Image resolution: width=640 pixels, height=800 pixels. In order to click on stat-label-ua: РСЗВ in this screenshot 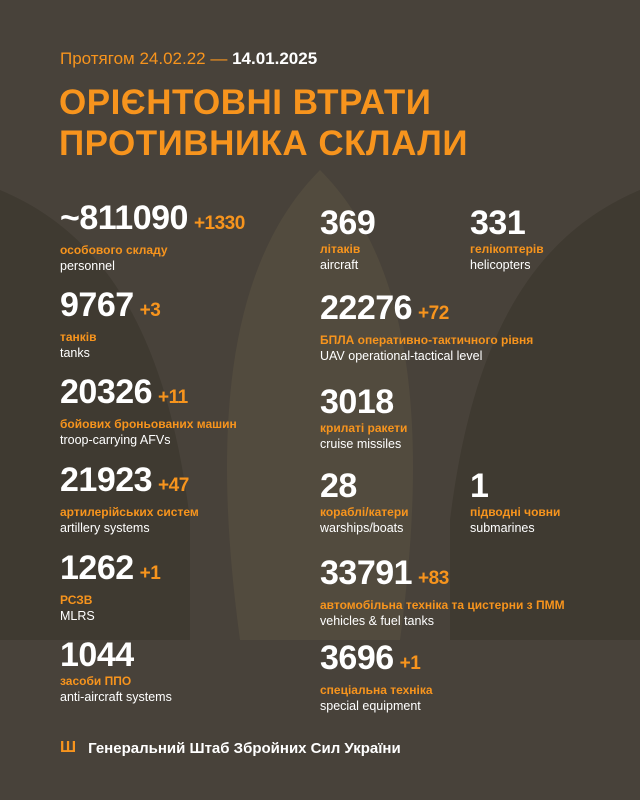, I will do `click(76, 600)`.